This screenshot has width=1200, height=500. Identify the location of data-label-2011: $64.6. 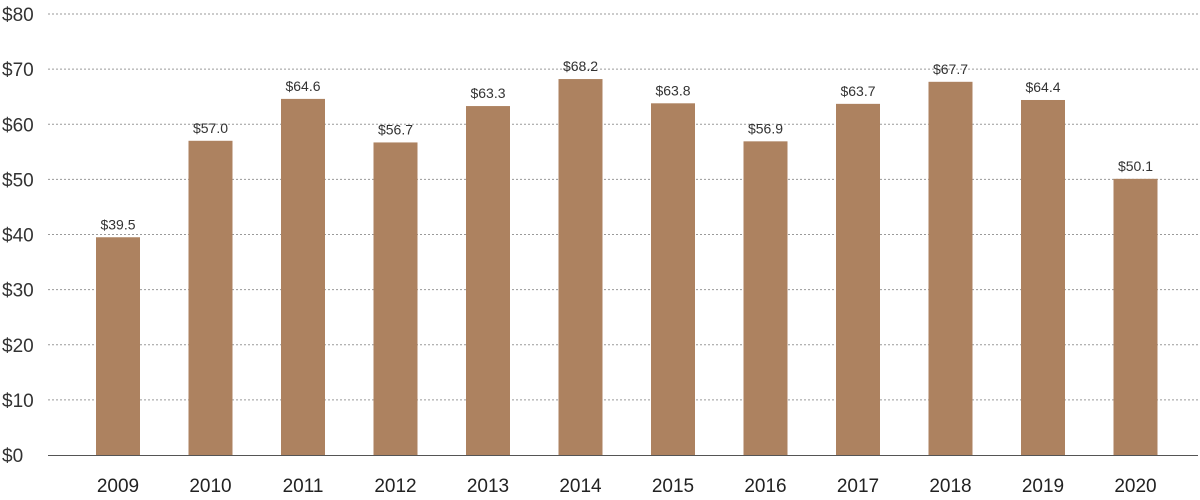
(302, 86).